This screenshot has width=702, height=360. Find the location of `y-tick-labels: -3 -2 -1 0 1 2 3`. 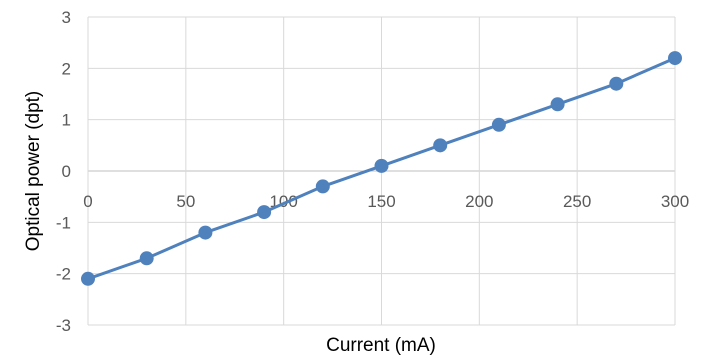

y-tick-labels: -3 -2 -1 0 1 2 3 is located at coordinates (63, 171).